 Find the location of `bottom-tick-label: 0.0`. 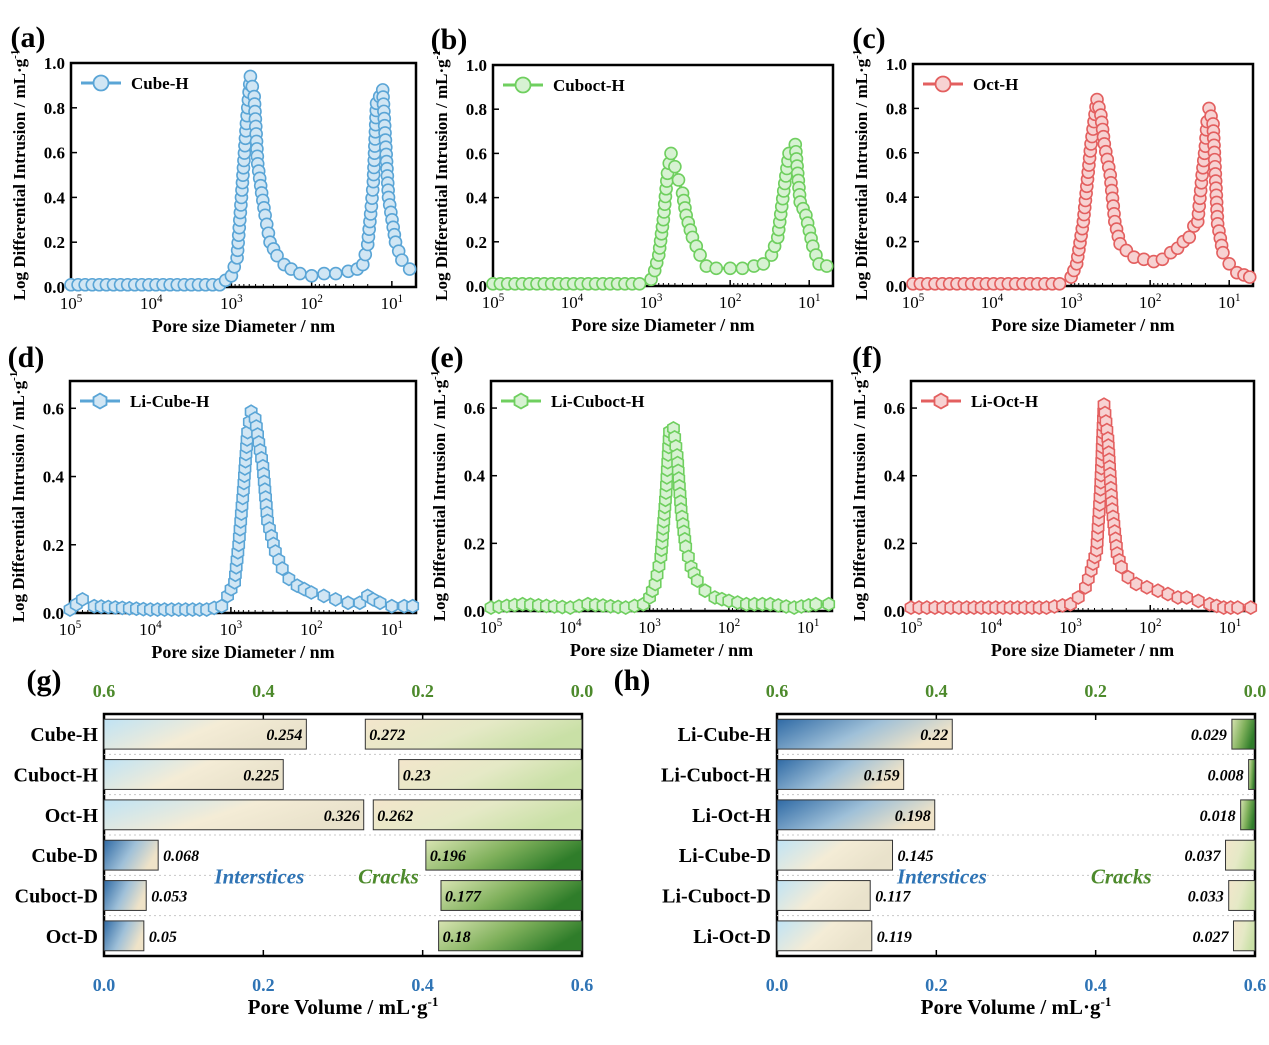

bottom-tick-label: 0.0 is located at coordinates (777, 985).